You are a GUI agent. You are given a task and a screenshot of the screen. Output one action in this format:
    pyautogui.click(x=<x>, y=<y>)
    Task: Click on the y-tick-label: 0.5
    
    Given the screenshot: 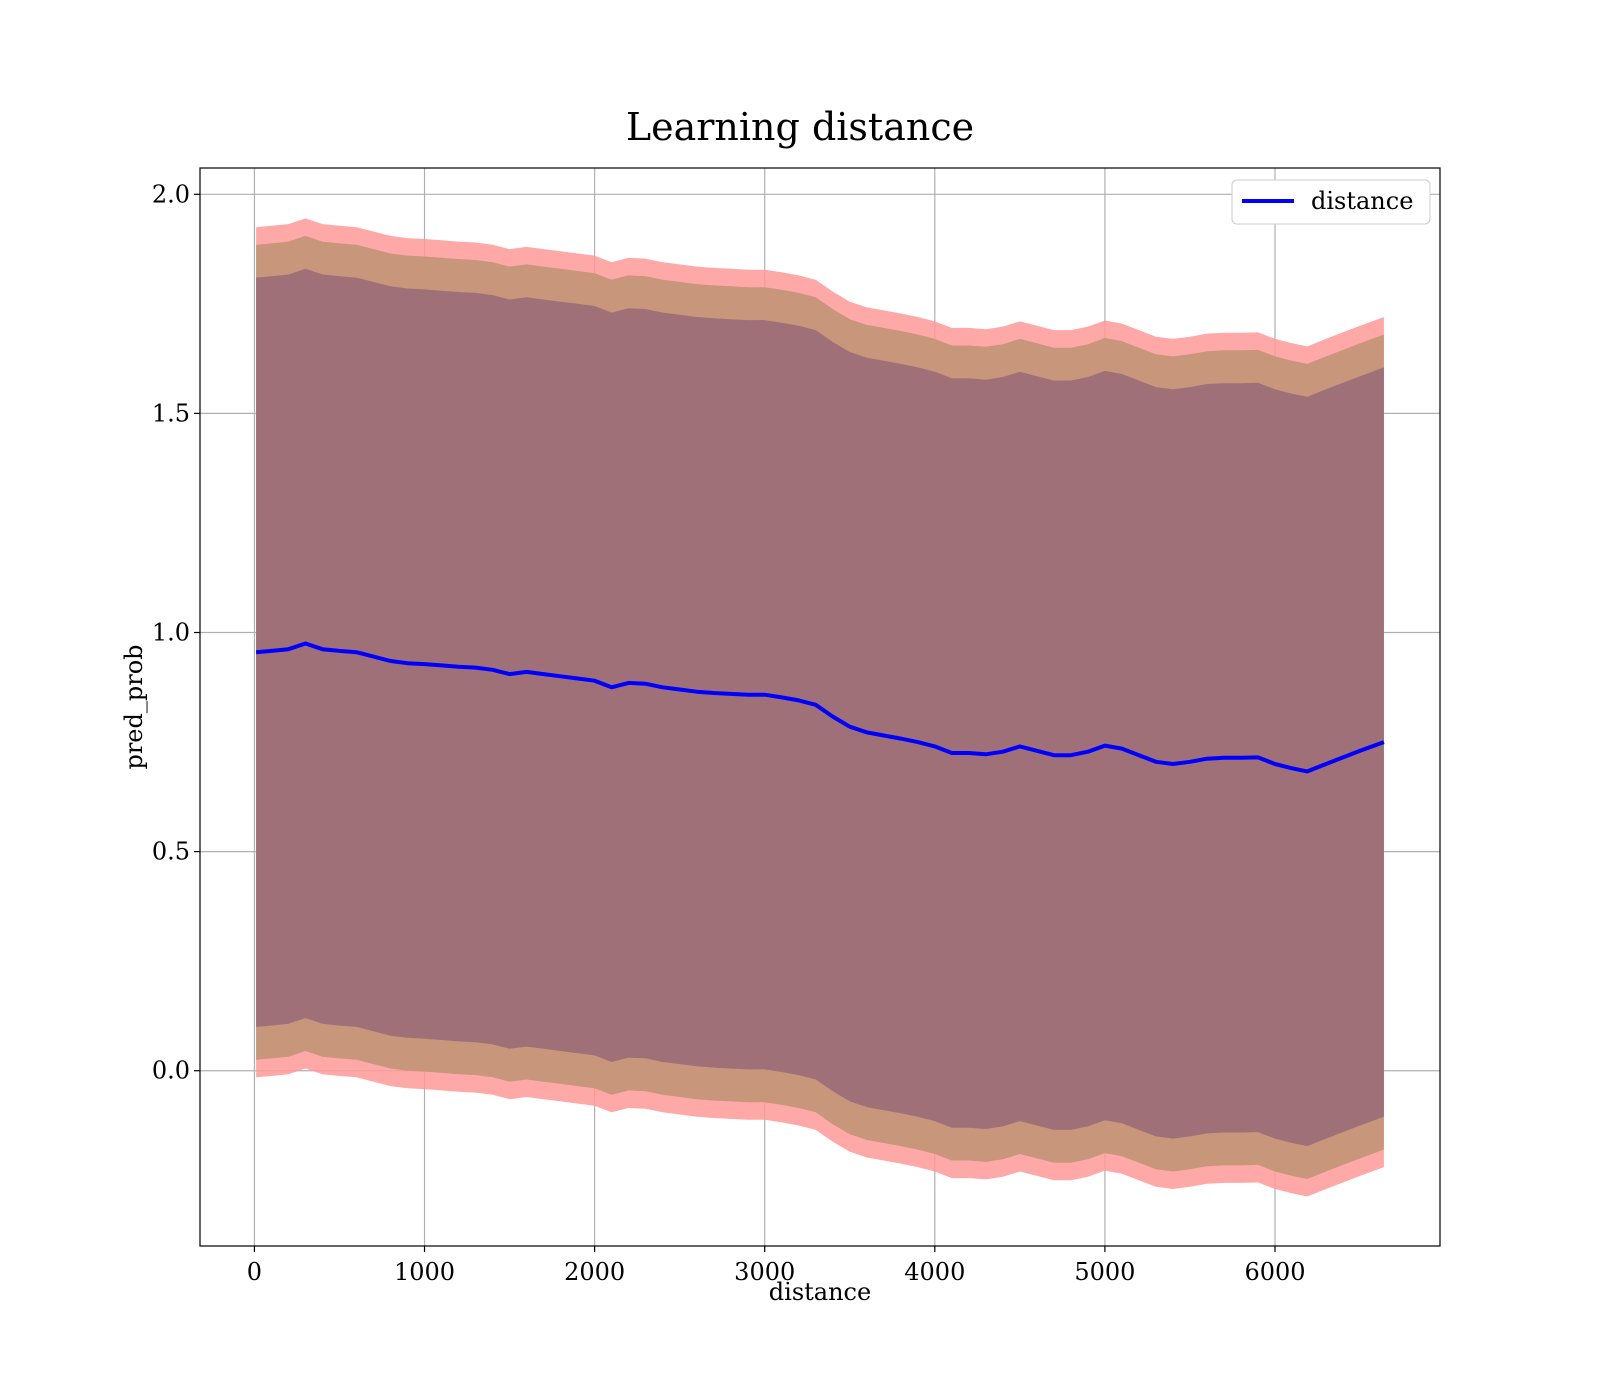 What is the action you would take?
    pyautogui.click(x=171, y=852)
    